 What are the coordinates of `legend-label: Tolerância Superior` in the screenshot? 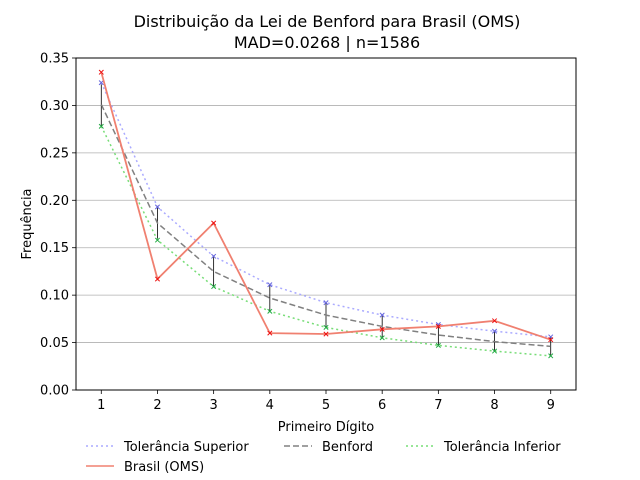 It's located at (186, 447).